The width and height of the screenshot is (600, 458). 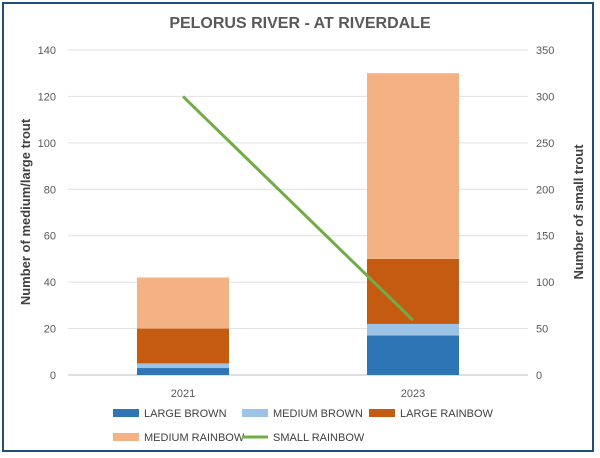 I want to click on right-axis-title: Number of small trout, so click(x=578, y=212).